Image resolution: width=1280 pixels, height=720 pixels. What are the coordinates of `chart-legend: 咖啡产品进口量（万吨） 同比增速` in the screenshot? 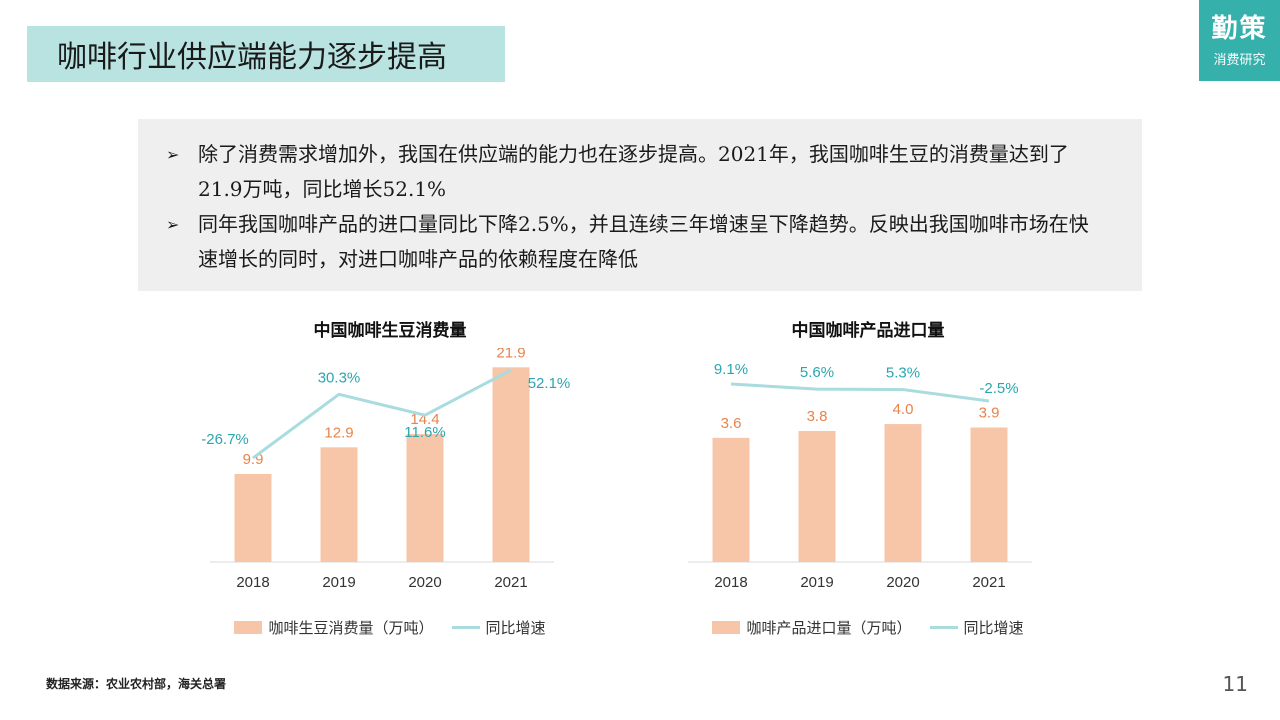 It's located at (868, 627).